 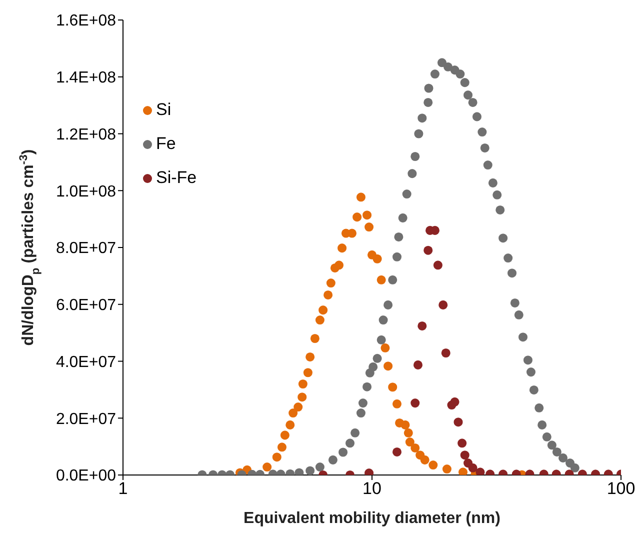 What do you see at coordinates (86, 305) in the screenshot?
I see `y-tick-label: 6.0E+07` at bounding box center [86, 305].